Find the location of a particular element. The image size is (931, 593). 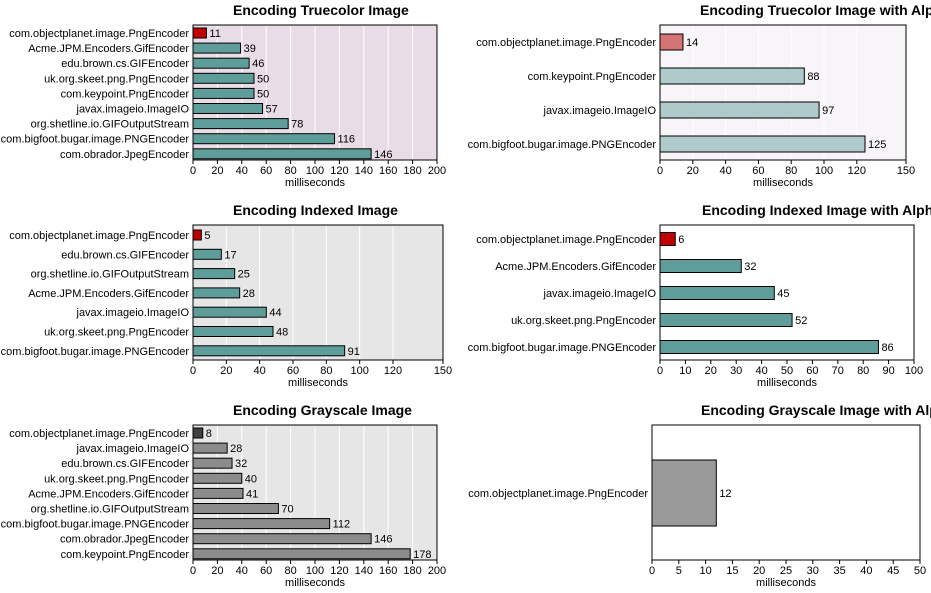

value-label: 116 is located at coordinates (347, 140).